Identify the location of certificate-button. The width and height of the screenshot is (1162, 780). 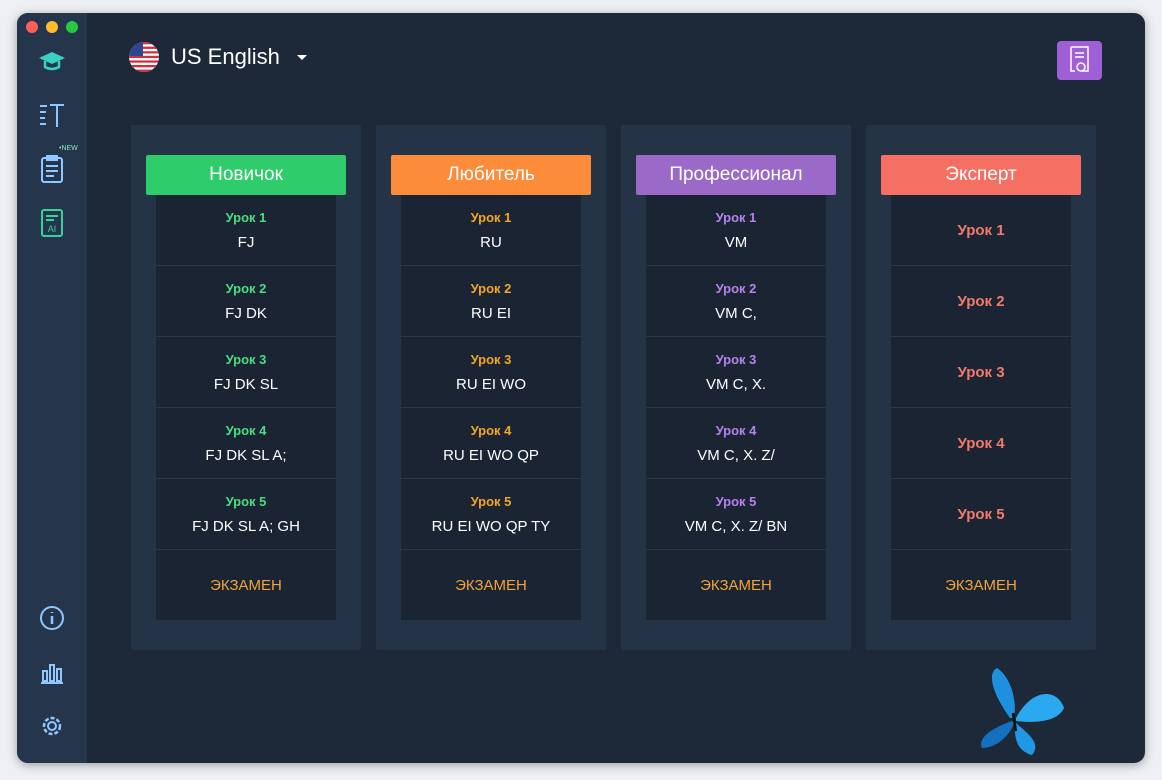
(1079, 60).